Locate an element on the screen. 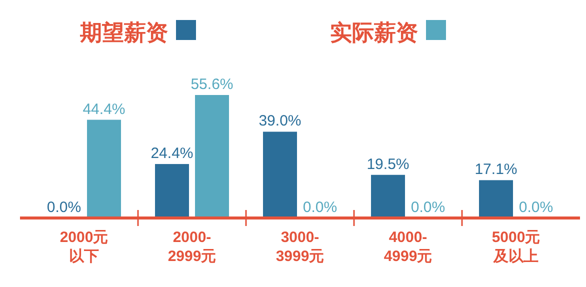 This screenshot has height=287, width=586. x-tick-label: 2000元以下 is located at coordinates (84, 247).